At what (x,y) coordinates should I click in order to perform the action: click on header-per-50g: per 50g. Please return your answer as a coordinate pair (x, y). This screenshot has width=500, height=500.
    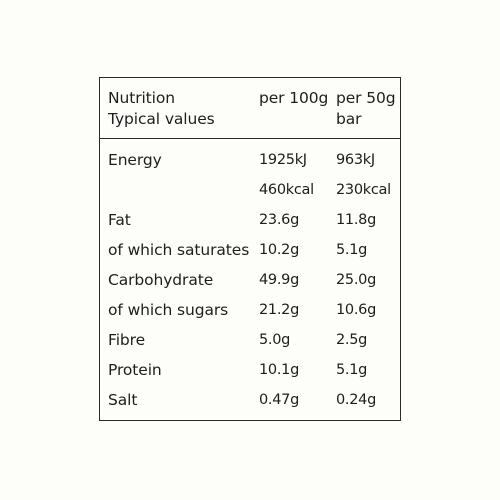
    Looking at the image, I should click on (366, 98).